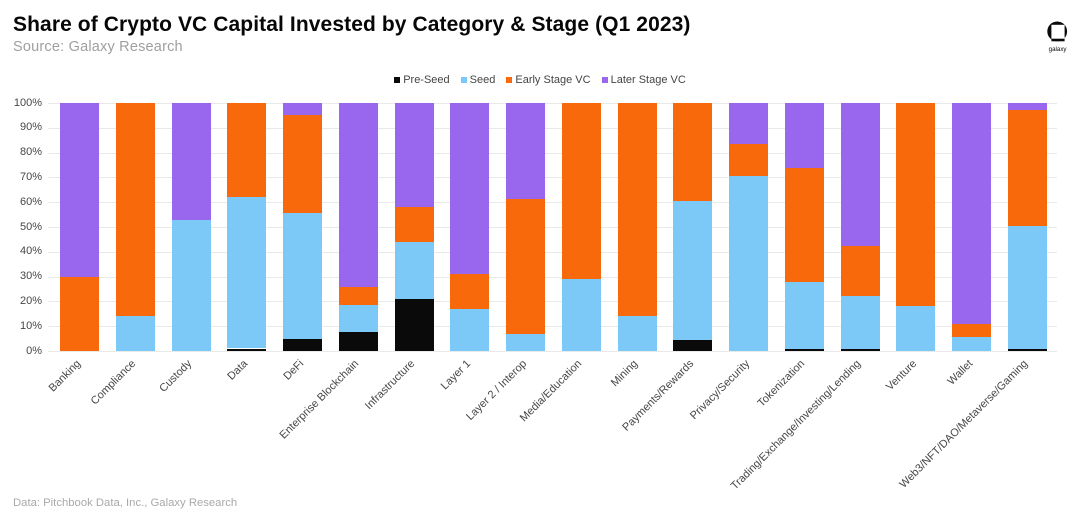  Describe the element at coordinates (1058, 49) in the screenshot. I see `svg-text: galaxy` at that location.